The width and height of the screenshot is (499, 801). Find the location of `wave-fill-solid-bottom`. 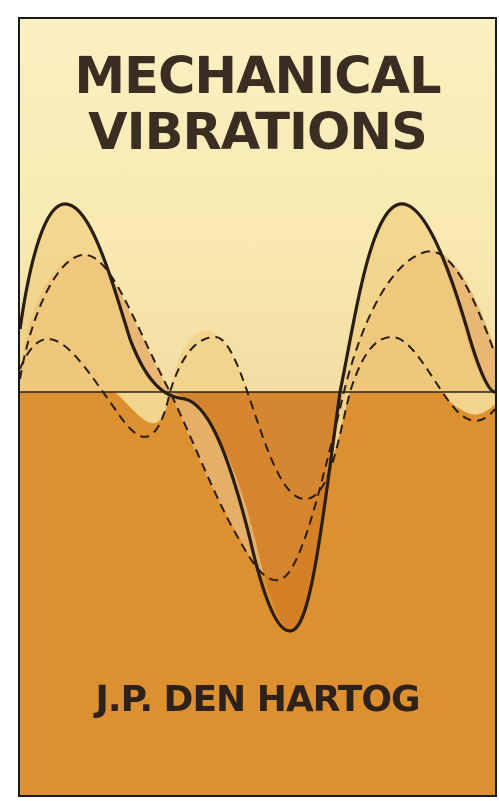

wave-fill-solid-bottom is located at coordinates (255, 512).